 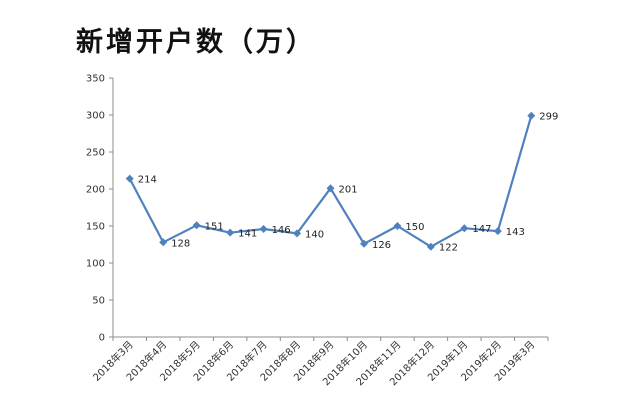 What do you see at coordinates (381, 245) in the screenshot?
I see `data-label: 126` at bounding box center [381, 245].